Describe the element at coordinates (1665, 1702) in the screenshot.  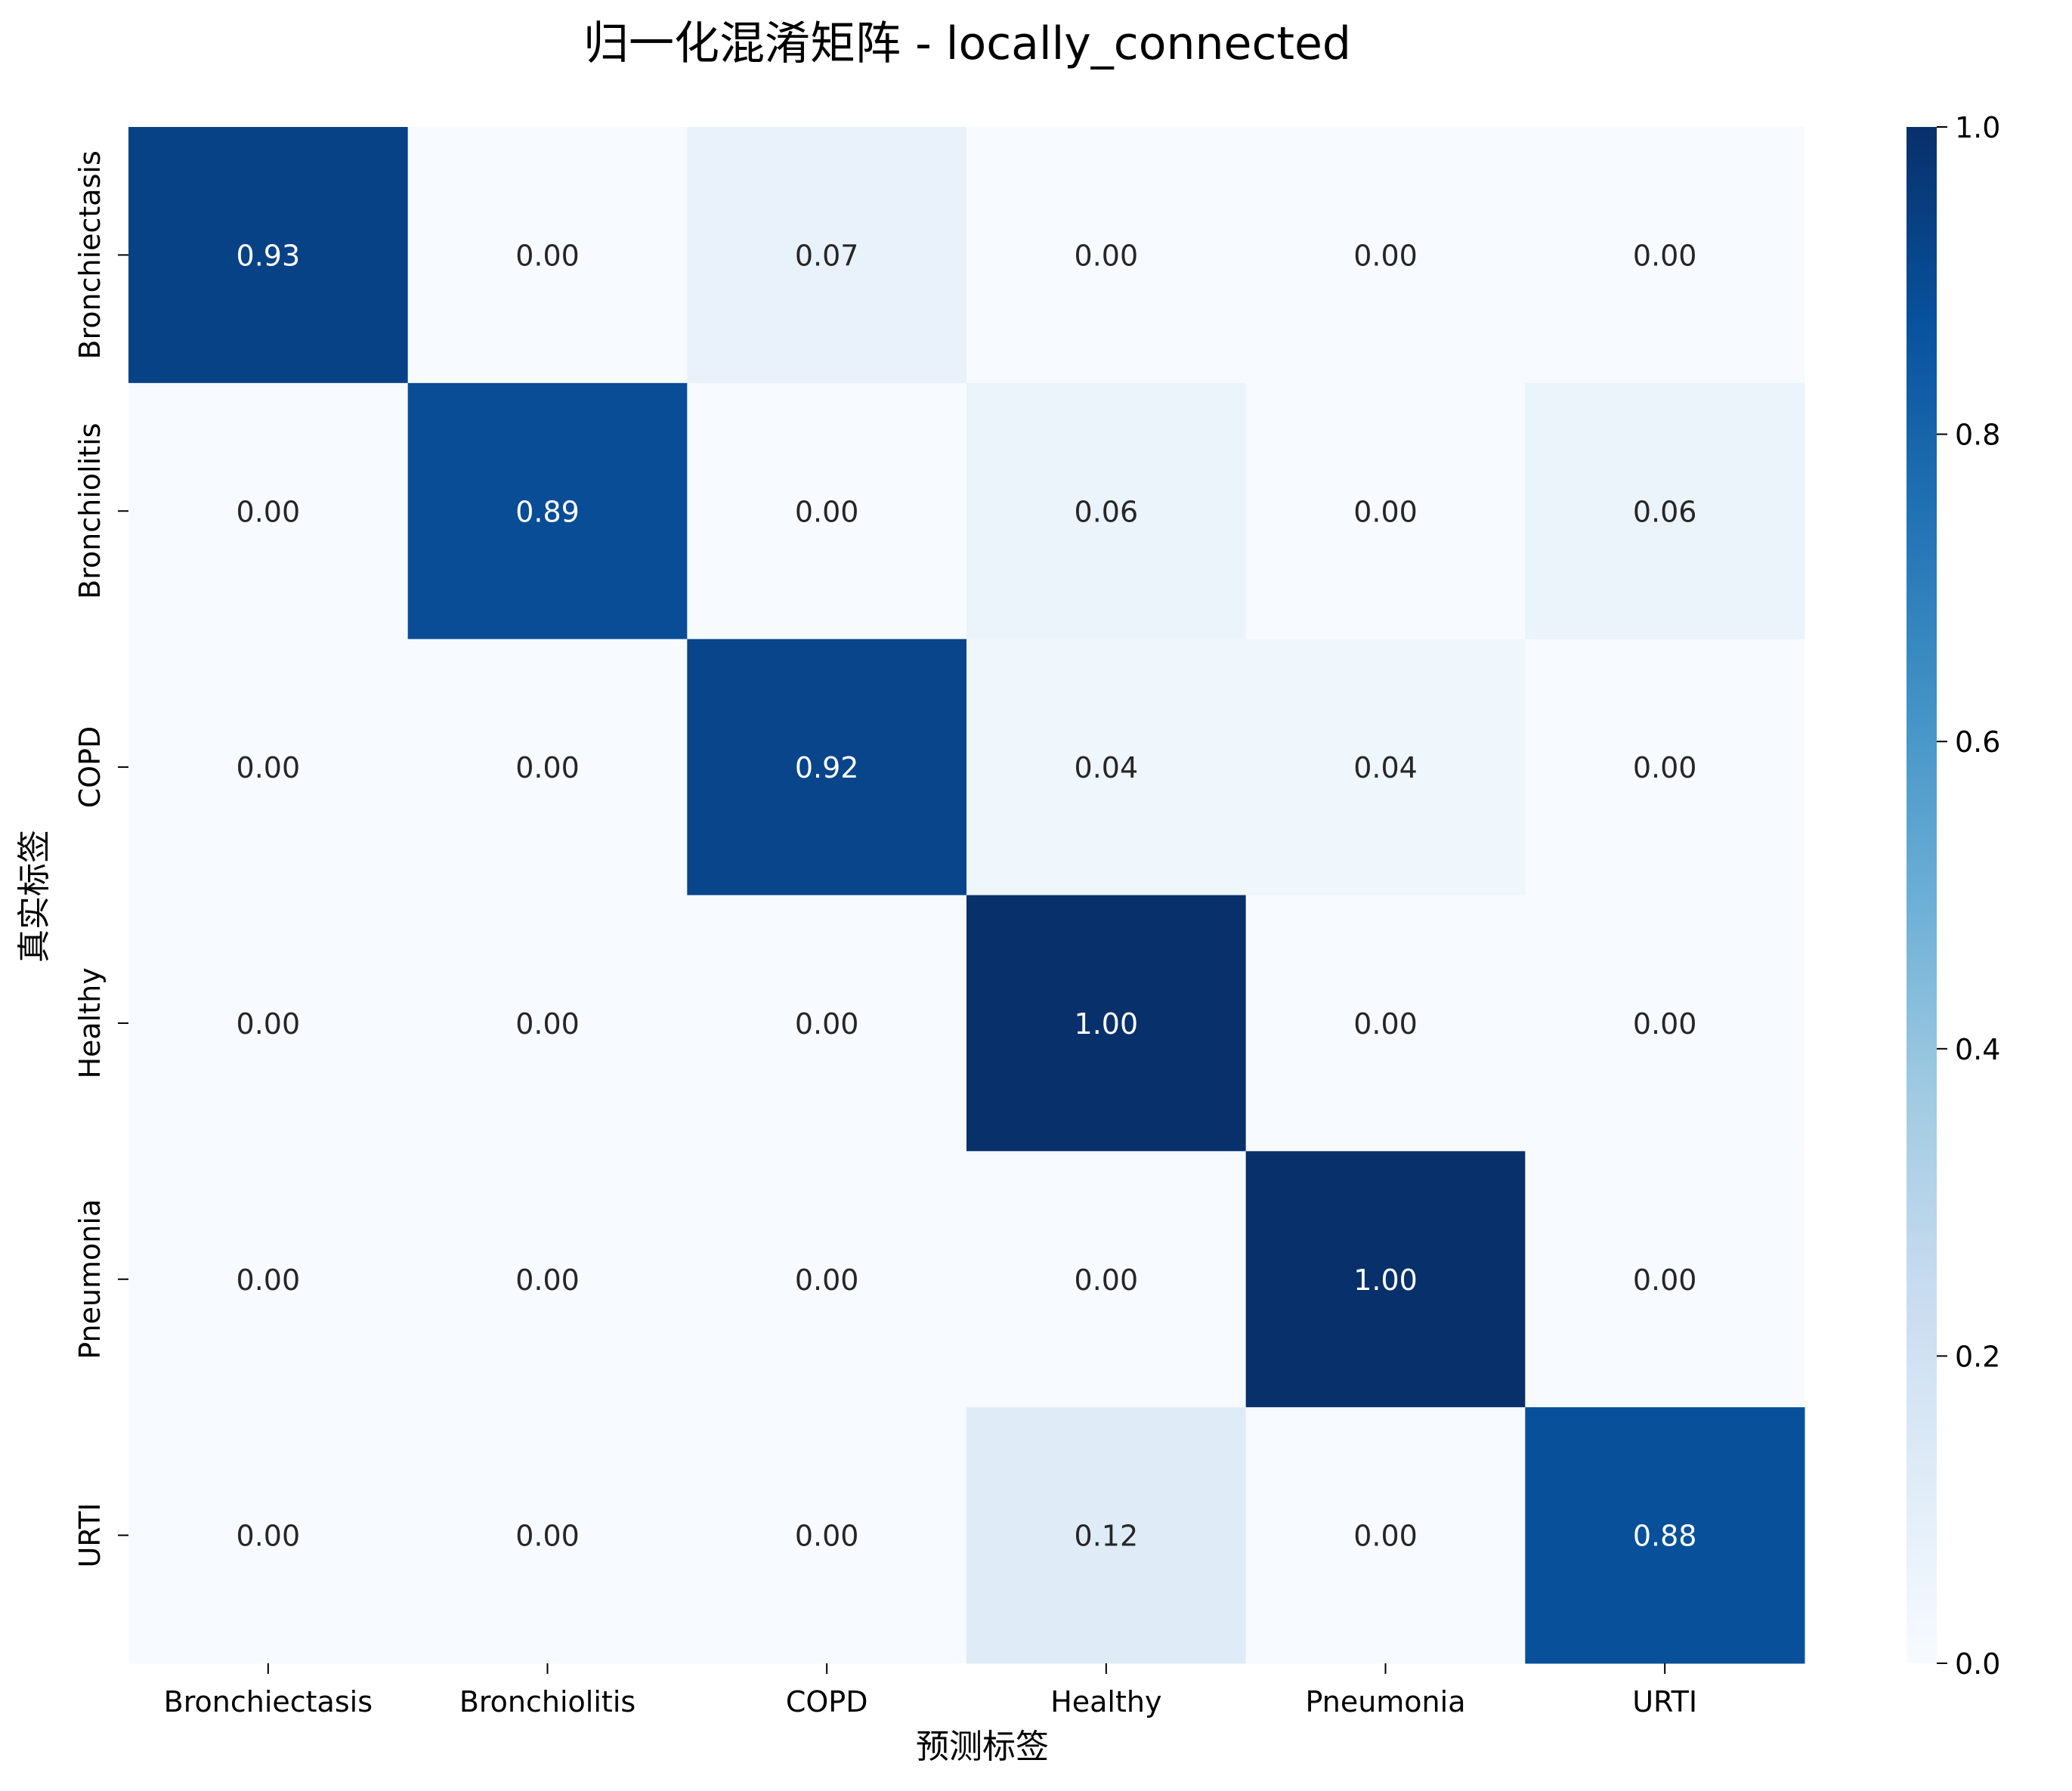
I see `x-tick-label: URTI` at that location.